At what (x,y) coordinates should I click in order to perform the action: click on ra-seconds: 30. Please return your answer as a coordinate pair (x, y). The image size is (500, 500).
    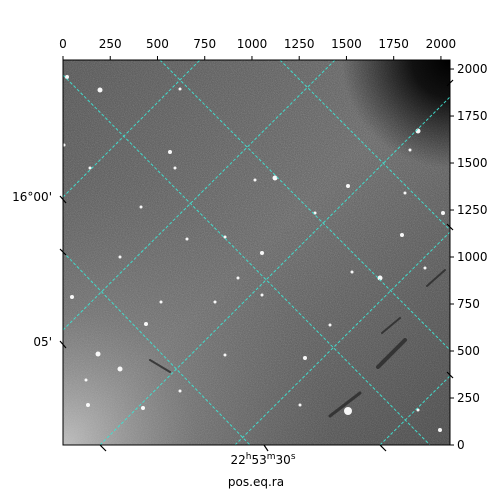
    Looking at the image, I should click on (283, 460).